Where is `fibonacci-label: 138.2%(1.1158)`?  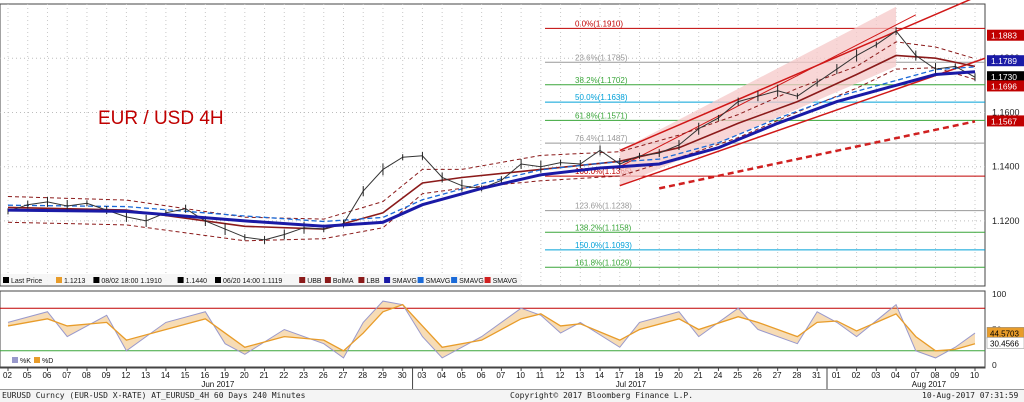
fibonacci-label: 138.2%(1.1158) is located at coordinates (603, 227).